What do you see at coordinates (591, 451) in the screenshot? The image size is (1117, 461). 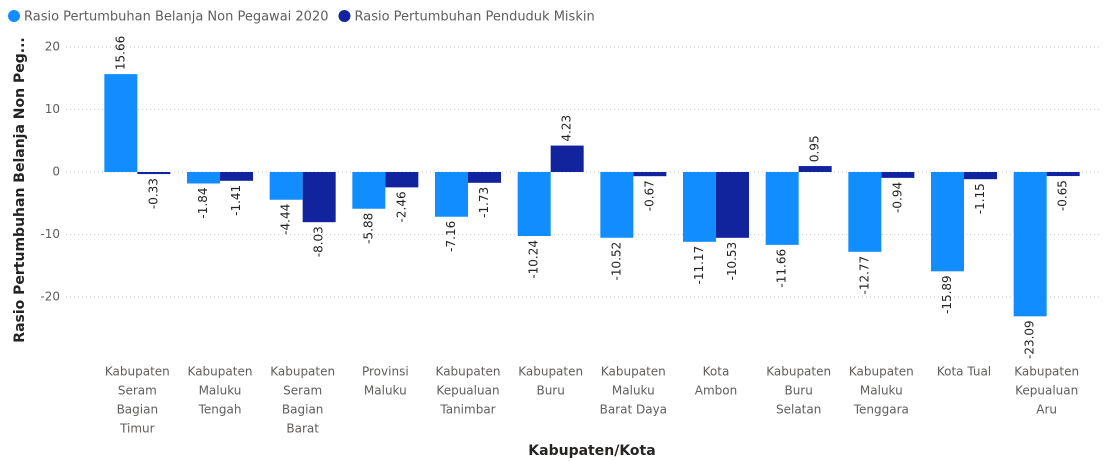 I see `x-axis-title: Kabupaten/Kota` at bounding box center [591, 451].